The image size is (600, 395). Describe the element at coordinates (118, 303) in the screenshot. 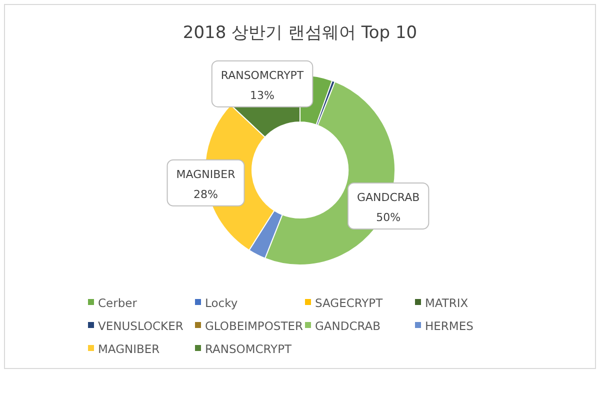

I see `legend-label: Cerber` at that location.